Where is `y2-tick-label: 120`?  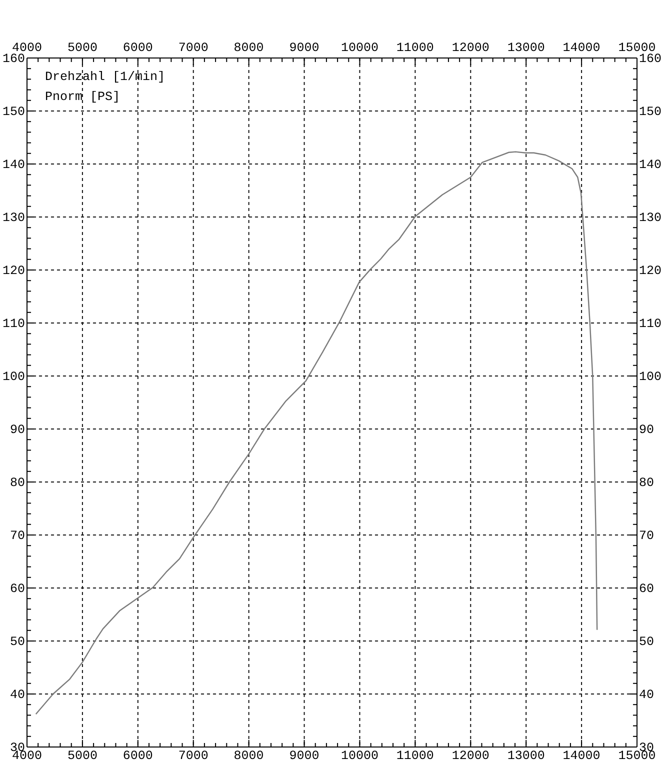
y2-tick-label: 120 is located at coordinates (650, 271).